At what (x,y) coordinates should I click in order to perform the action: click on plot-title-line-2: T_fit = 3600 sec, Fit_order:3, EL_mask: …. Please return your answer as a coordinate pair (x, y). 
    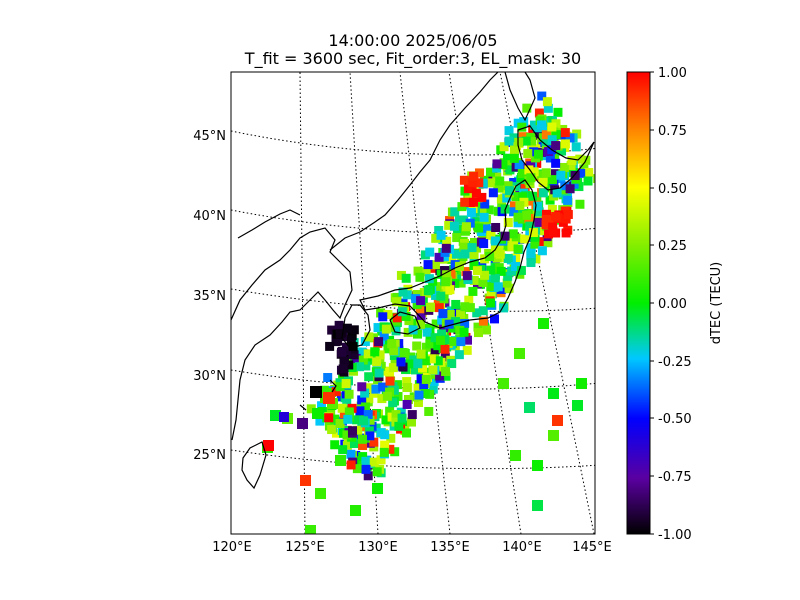
    Looking at the image, I should click on (413, 58).